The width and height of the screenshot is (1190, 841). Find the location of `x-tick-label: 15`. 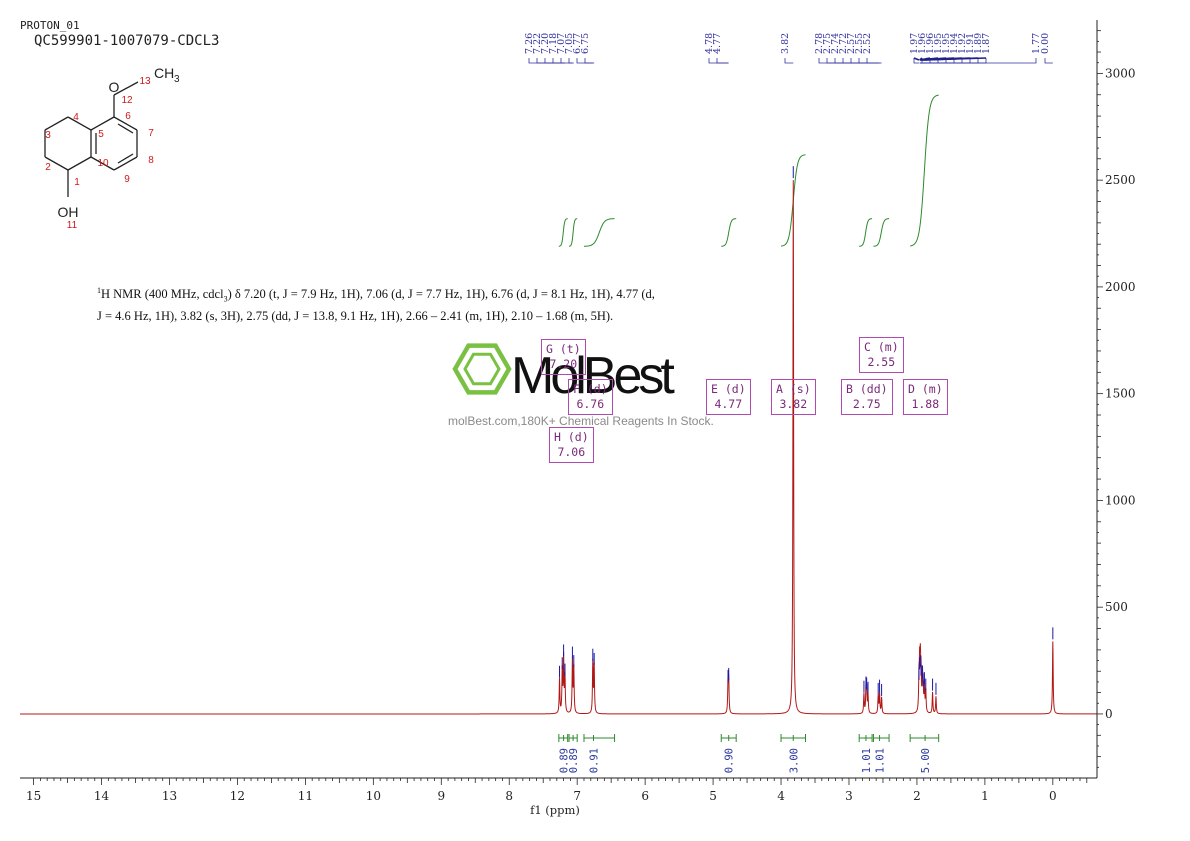

x-tick-label: 15 is located at coordinates (33, 796).